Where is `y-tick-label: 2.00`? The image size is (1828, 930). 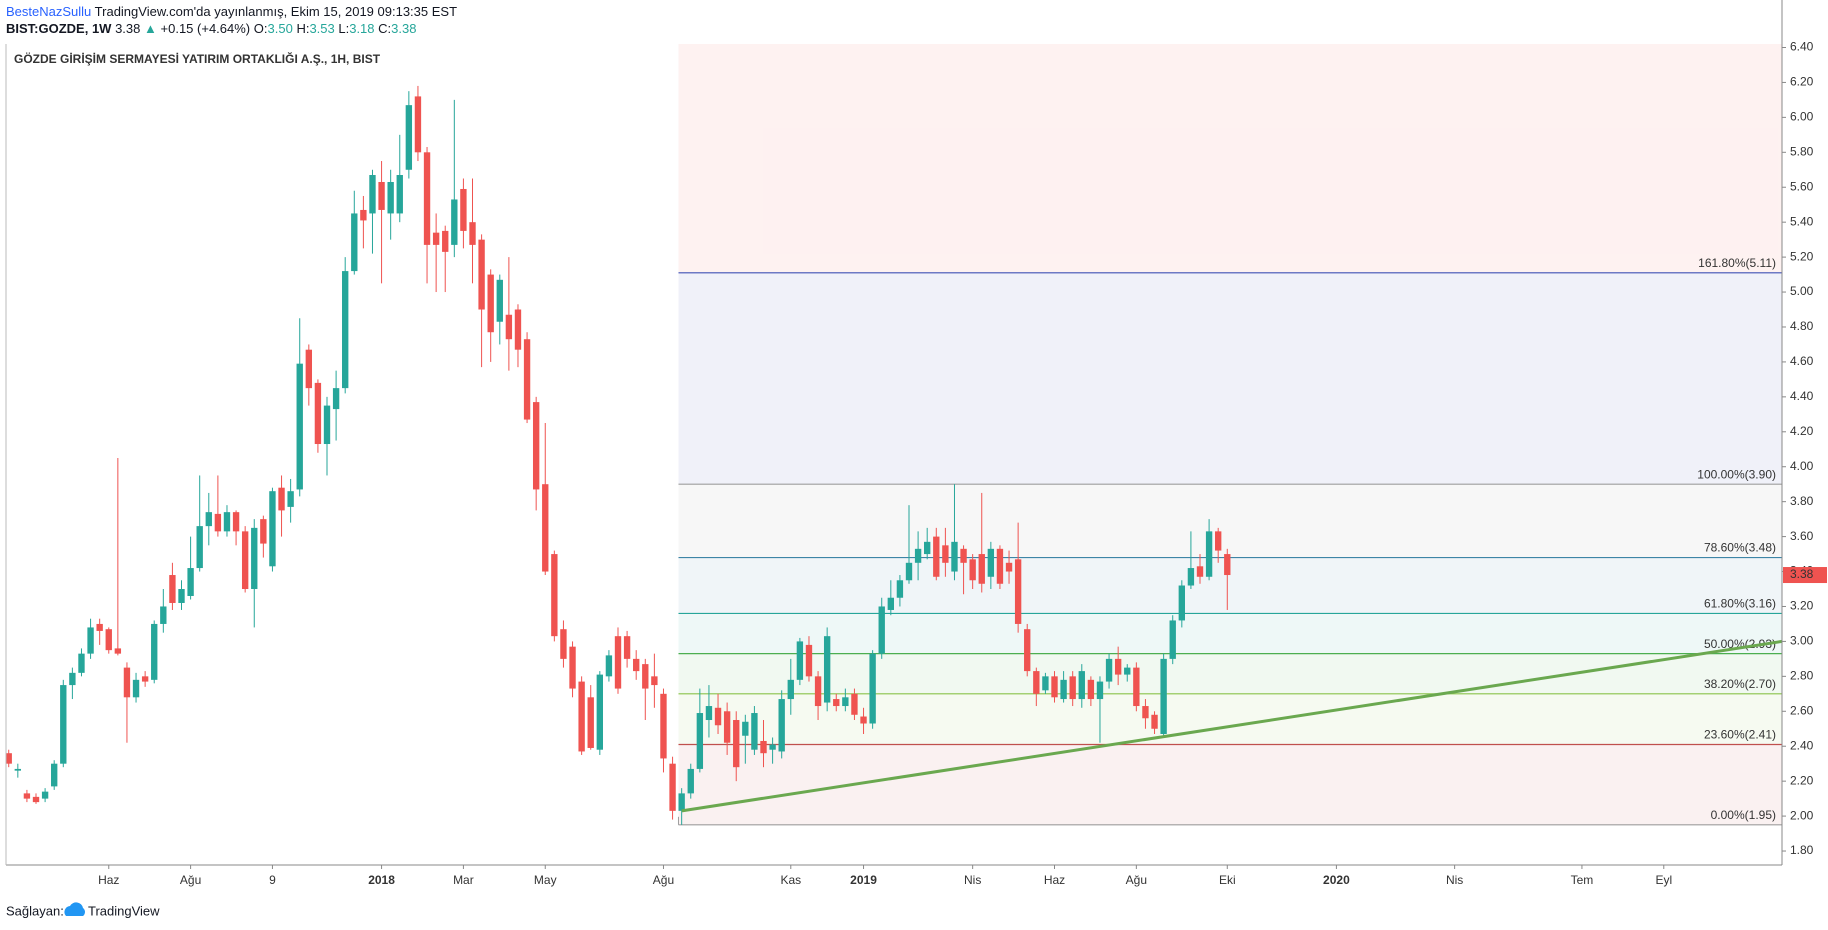 y-tick-label: 2.00 is located at coordinates (1802, 815).